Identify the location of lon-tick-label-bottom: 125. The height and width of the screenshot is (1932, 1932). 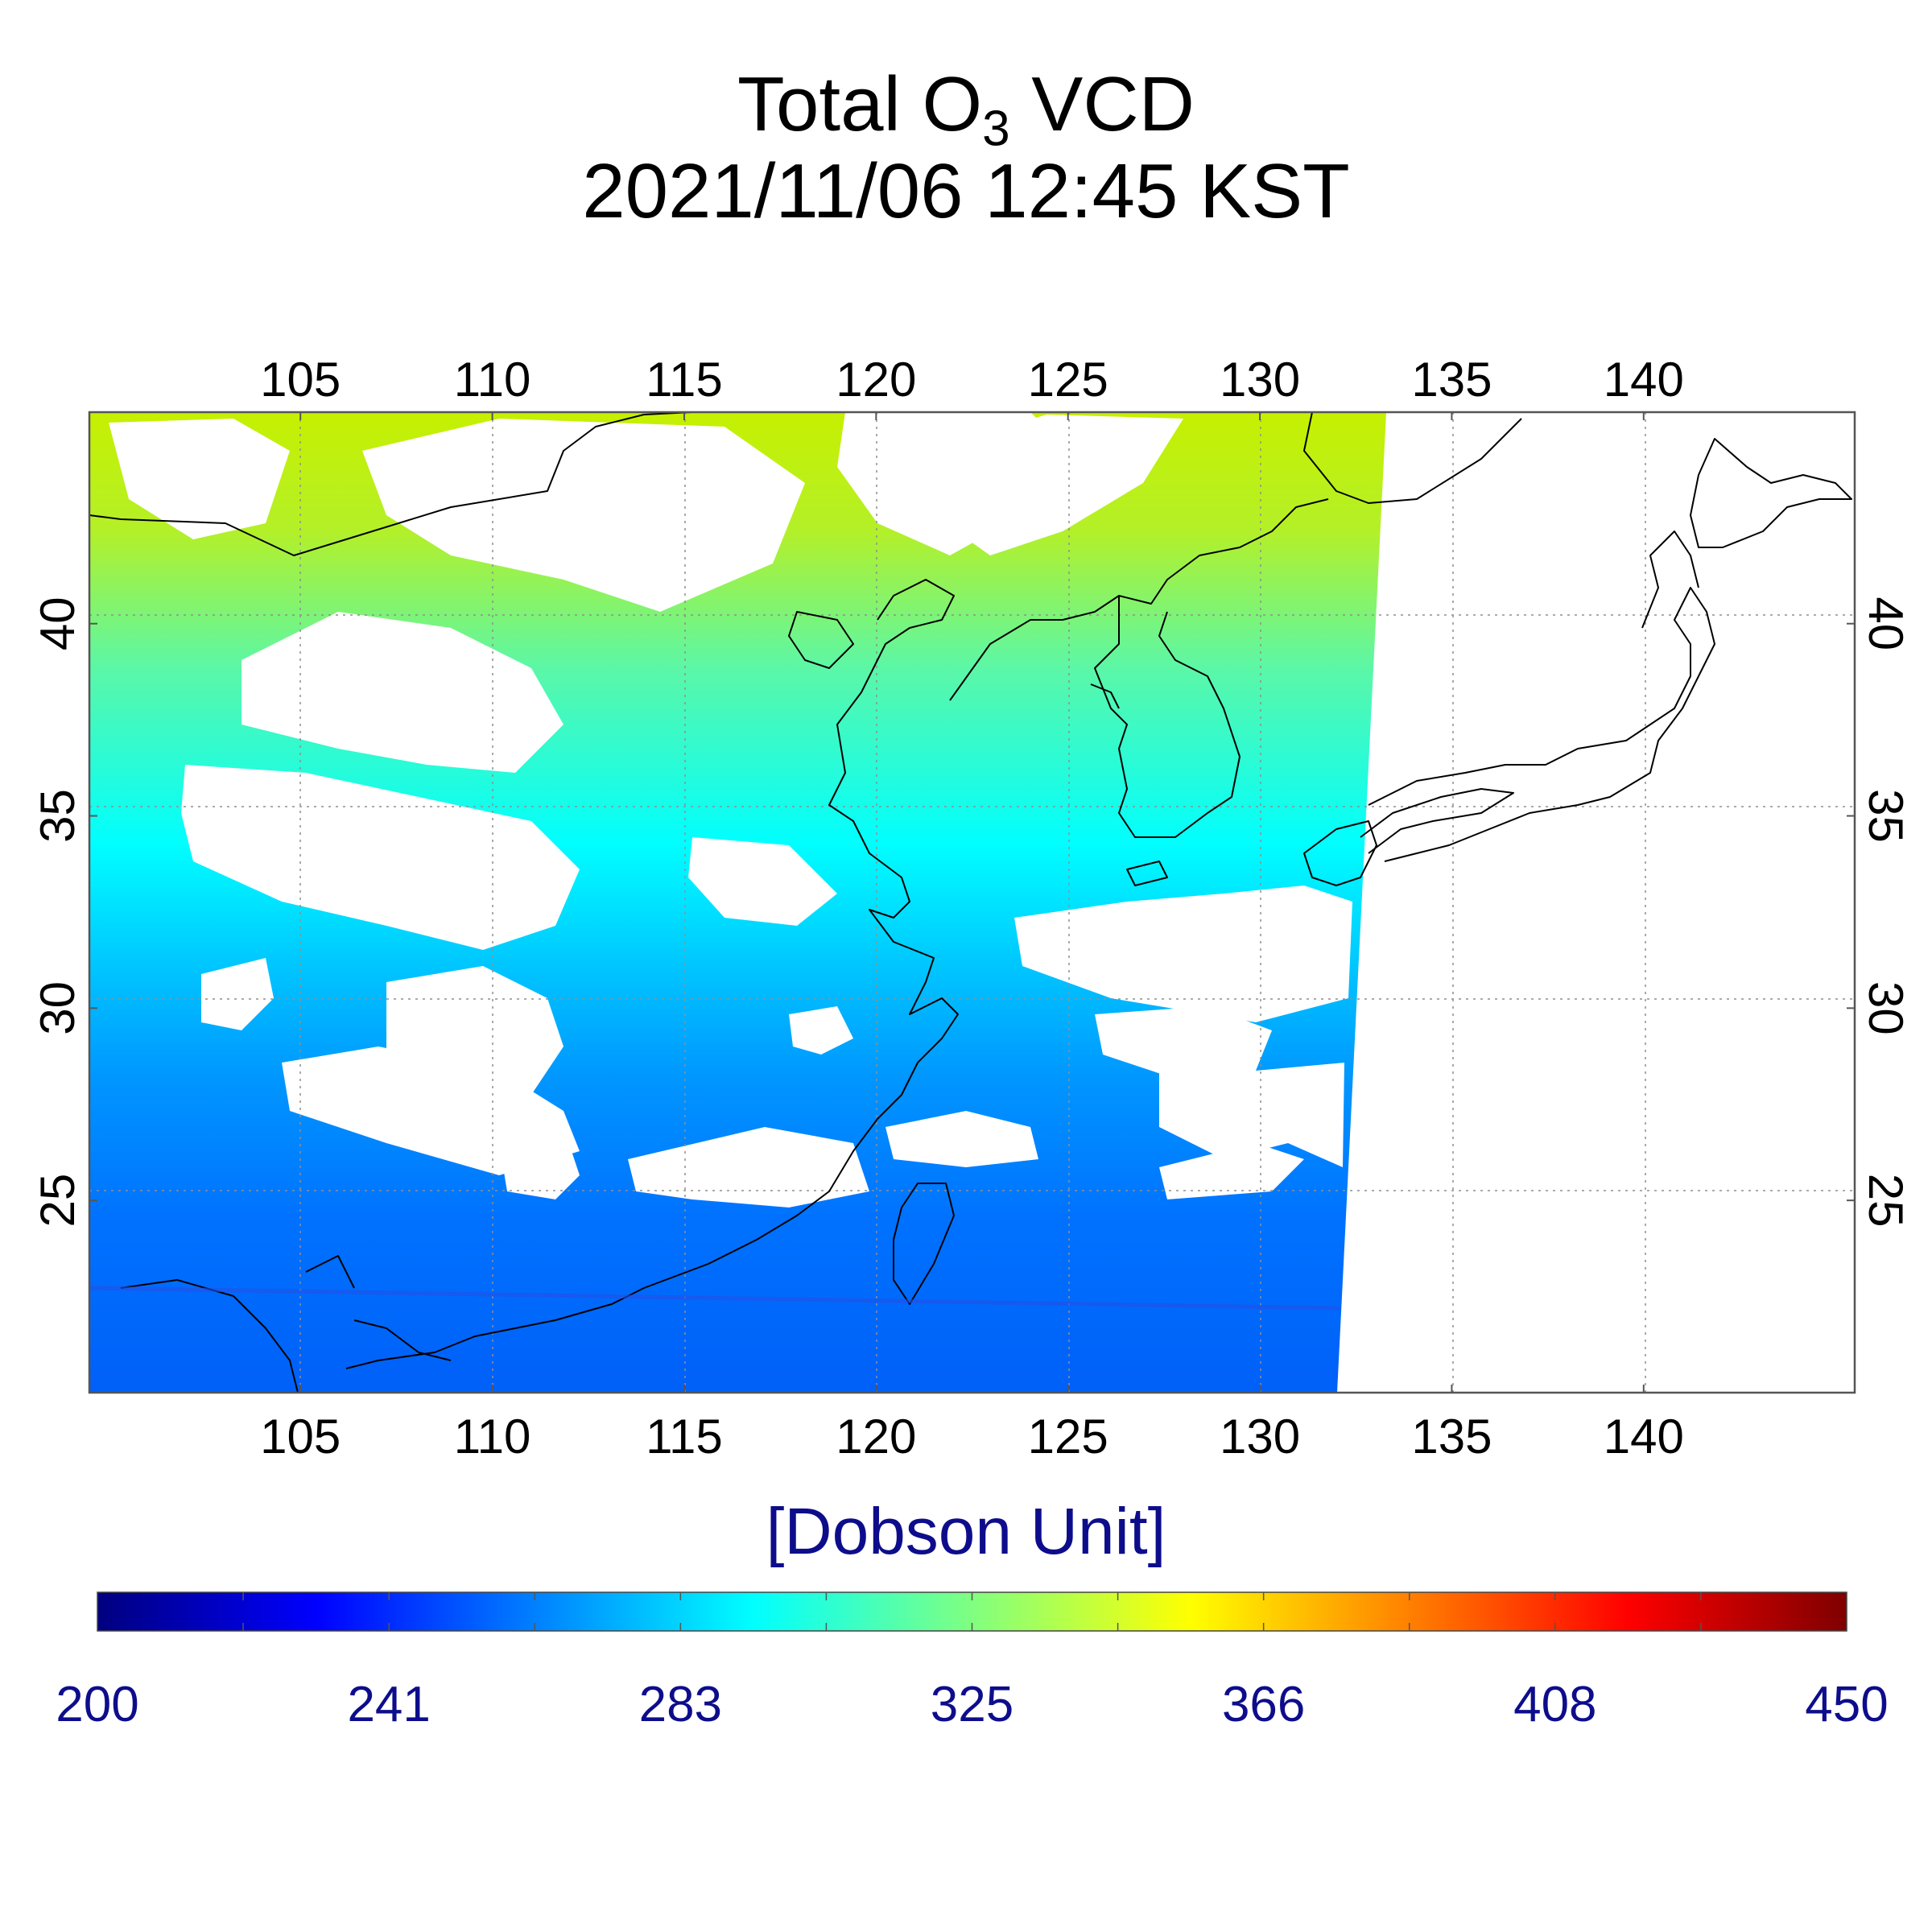
(1068, 1436).